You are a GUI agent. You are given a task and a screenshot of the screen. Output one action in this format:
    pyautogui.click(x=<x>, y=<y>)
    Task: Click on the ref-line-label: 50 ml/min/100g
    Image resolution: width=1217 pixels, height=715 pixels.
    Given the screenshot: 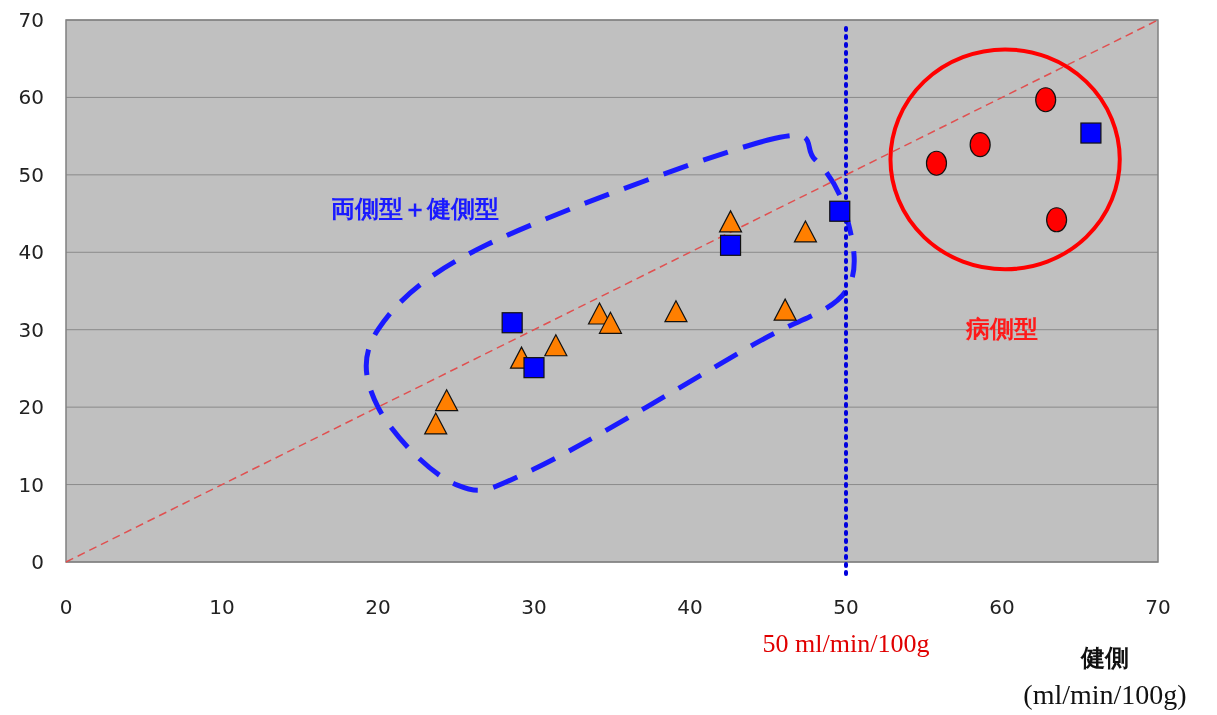 What is the action you would take?
    pyautogui.click(x=846, y=643)
    